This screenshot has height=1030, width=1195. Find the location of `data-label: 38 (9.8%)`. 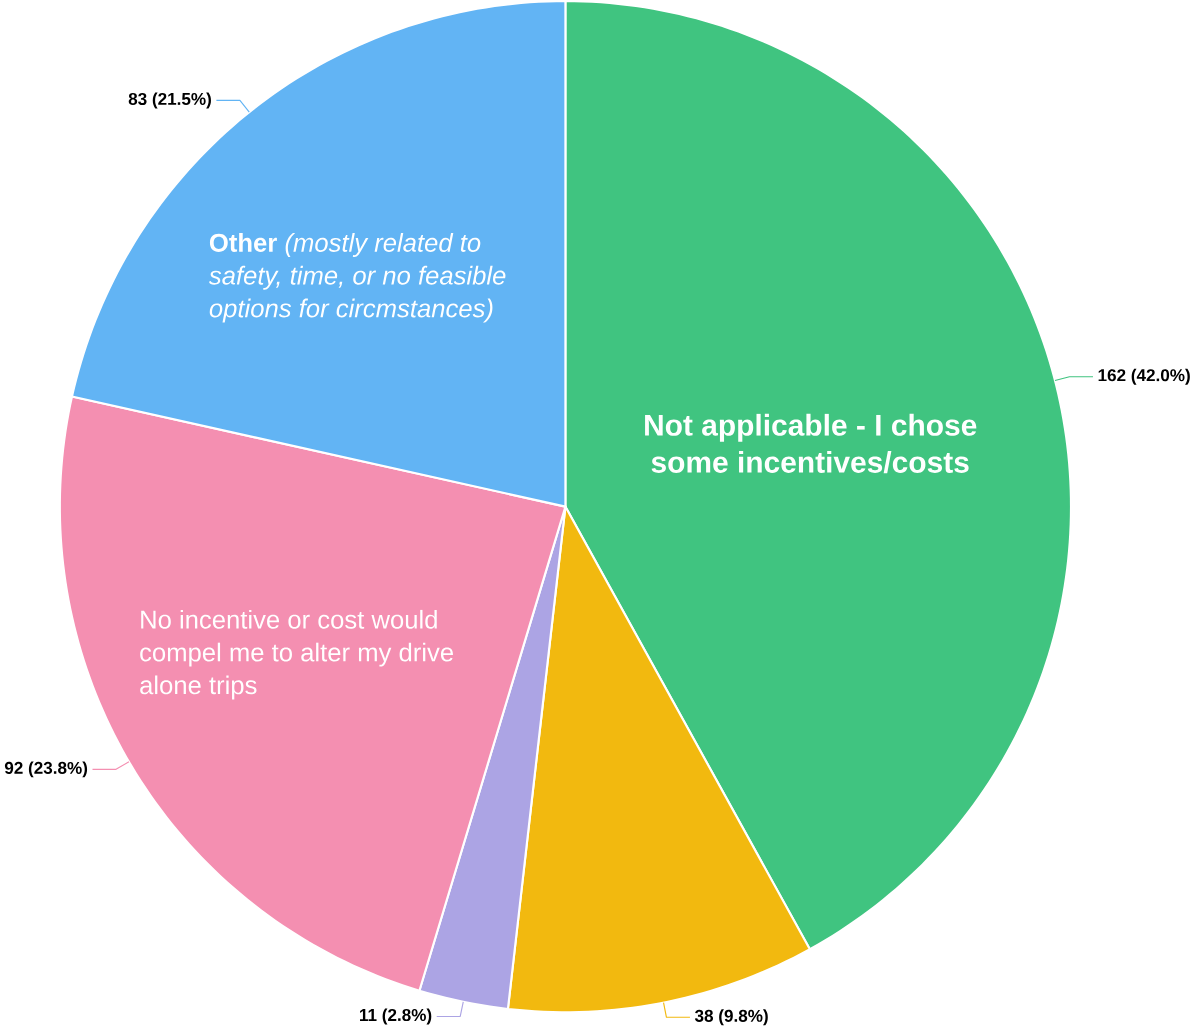

data-label: 38 (9.8%) is located at coordinates (731, 1017).